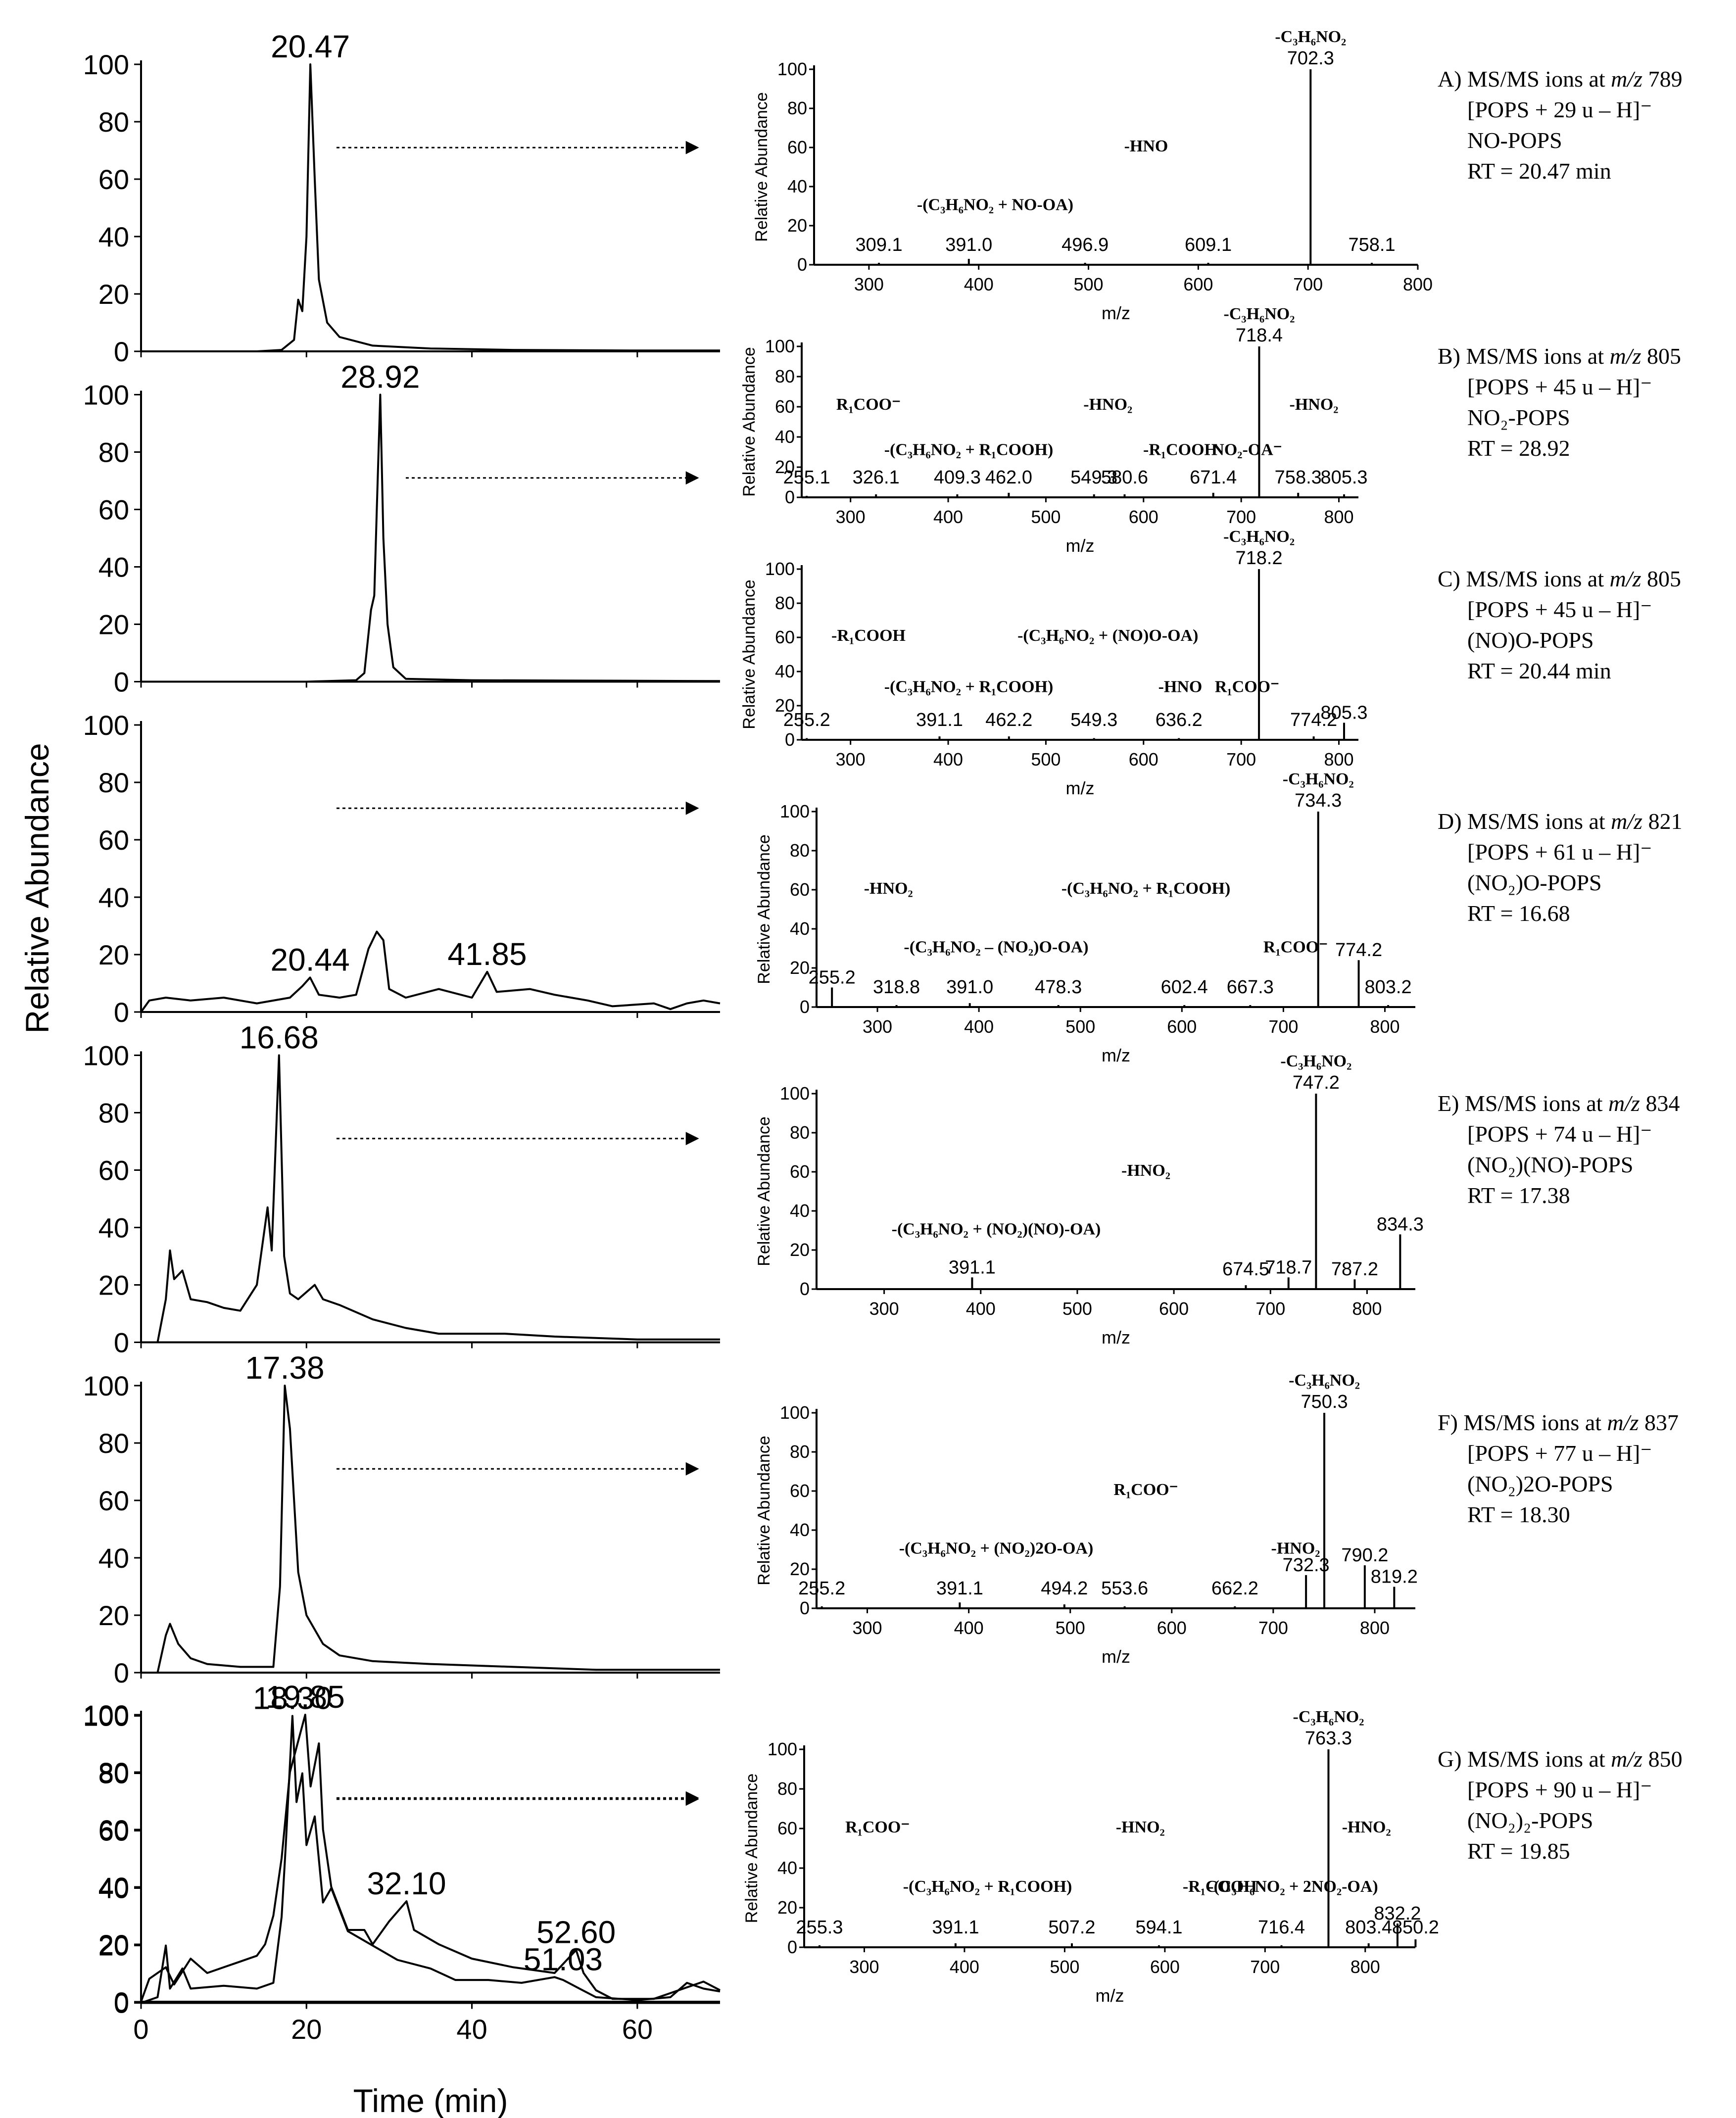 The image size is (1736, 2118). I want to click on chromatogram-panel-g: 0 20 40 60 80 100 0 20 40 60 19.85 32.10 52.60, so click(402, 1862).